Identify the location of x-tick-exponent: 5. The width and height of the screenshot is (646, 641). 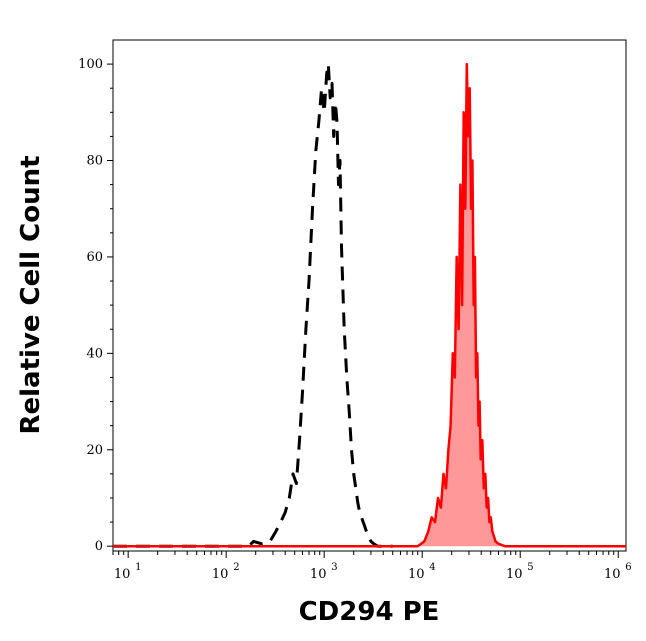
(530, 567).